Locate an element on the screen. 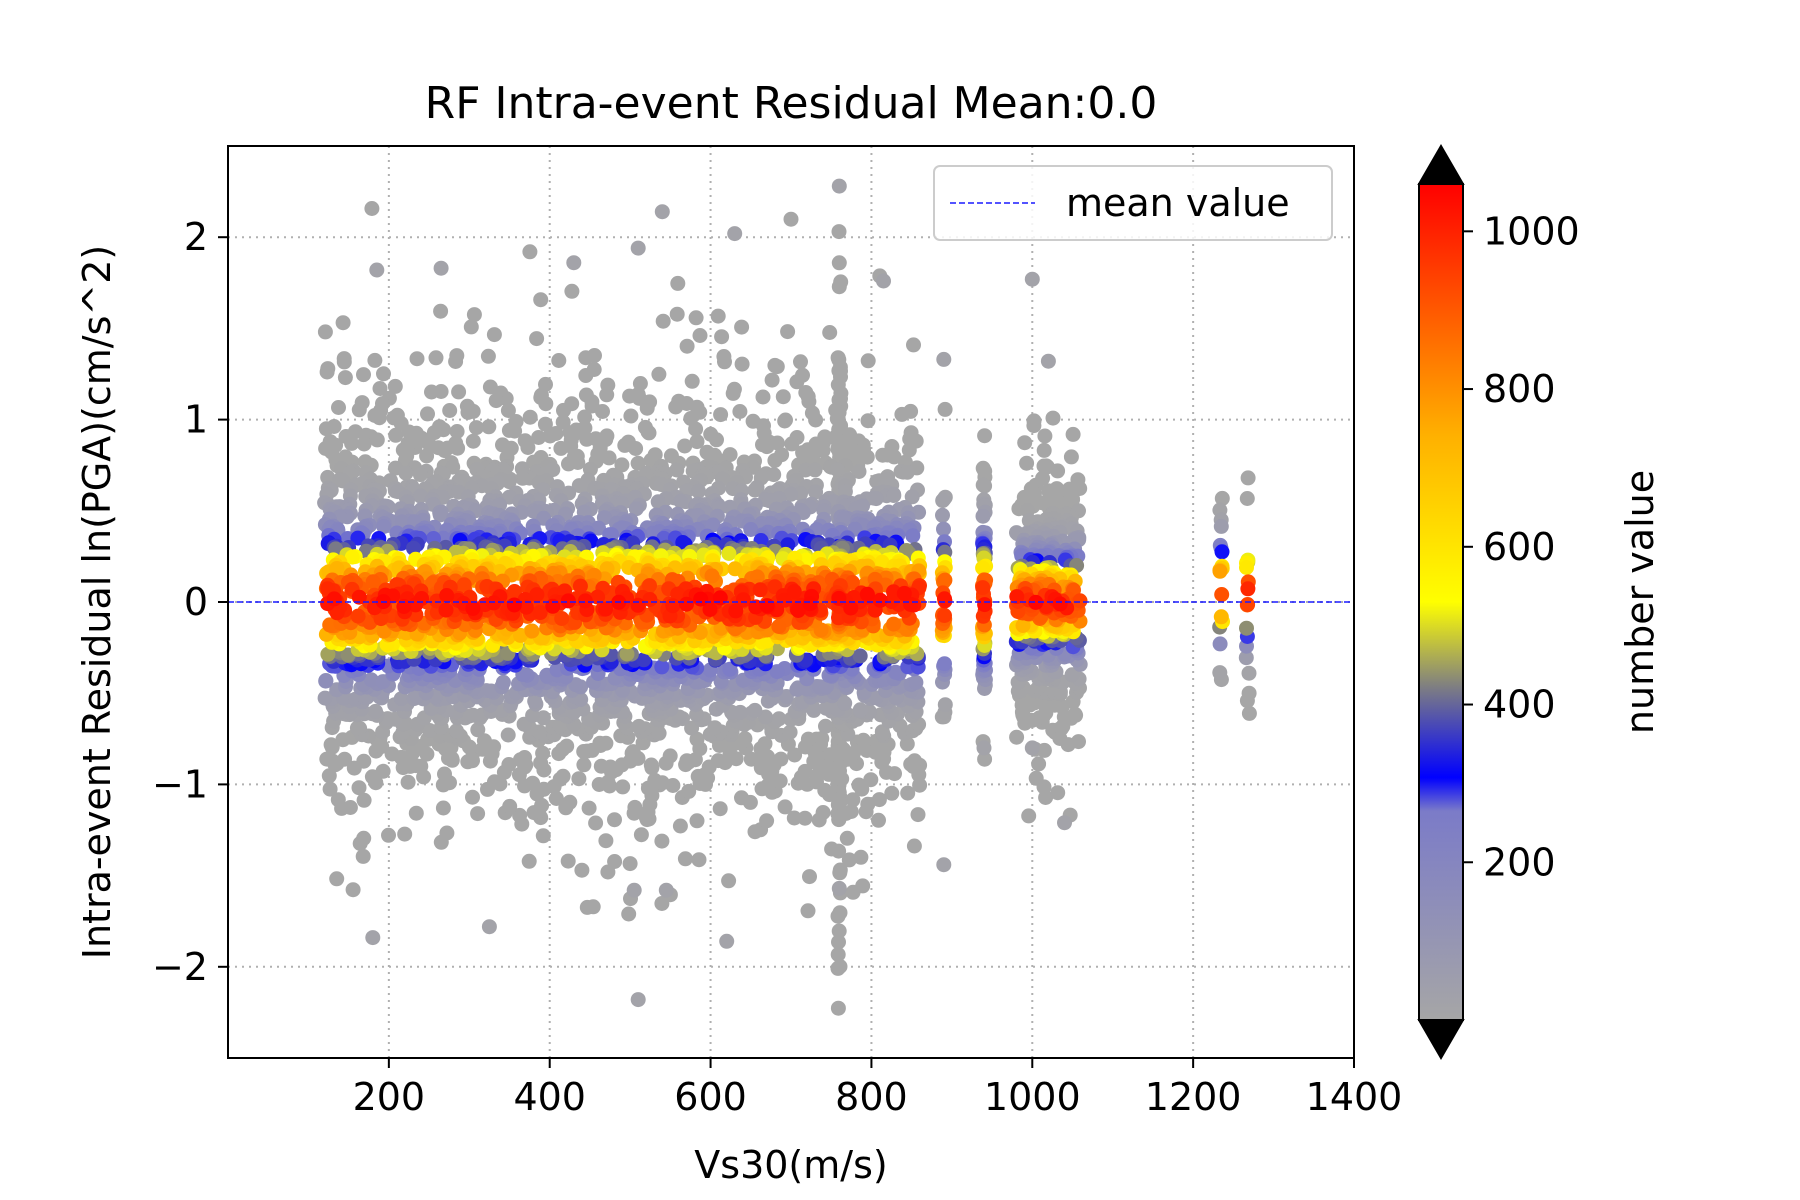 The height and width of the screenshot is (1200, 1800). colorbar-tick-label: 600 is located at coordinates (1519, 547).